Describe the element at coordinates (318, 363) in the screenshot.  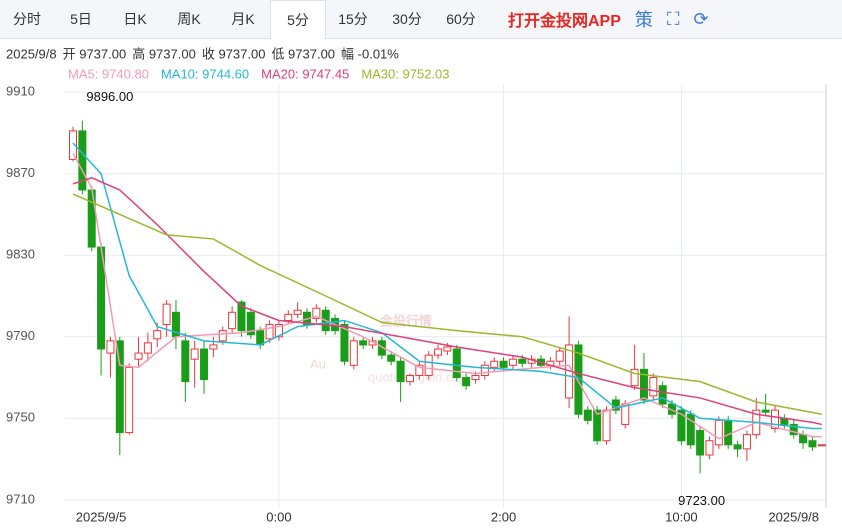
I see `watermark: Au` at that location.